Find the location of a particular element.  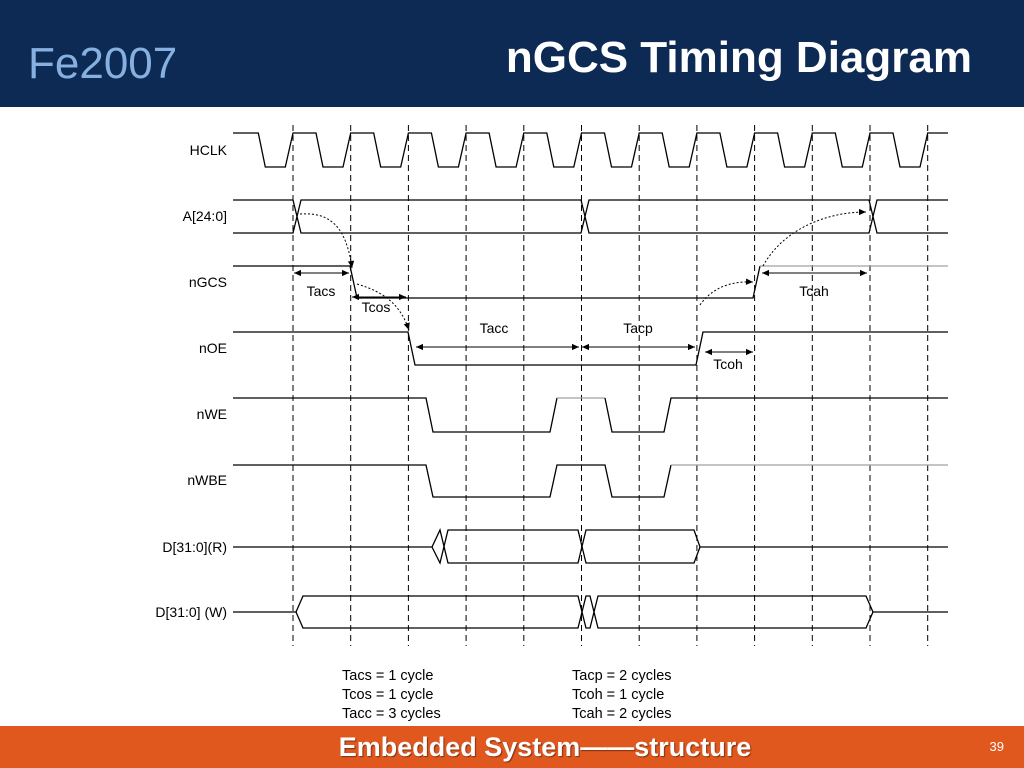

signal-label-addr: A[24:0] is located at coordinates (205, 216).